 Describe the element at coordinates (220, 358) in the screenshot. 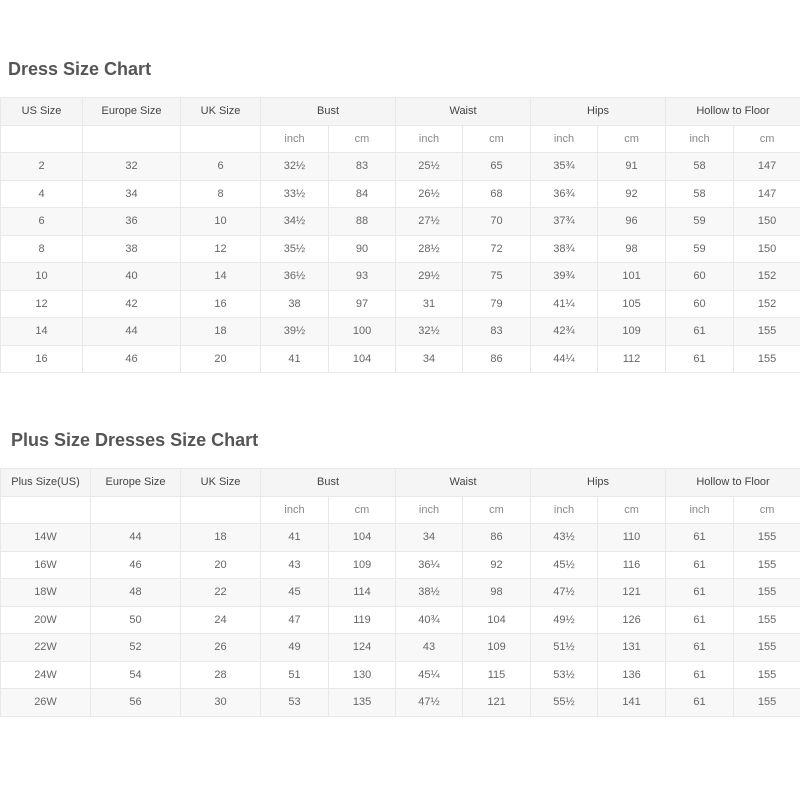

I see `table-cell: 20` at that location.